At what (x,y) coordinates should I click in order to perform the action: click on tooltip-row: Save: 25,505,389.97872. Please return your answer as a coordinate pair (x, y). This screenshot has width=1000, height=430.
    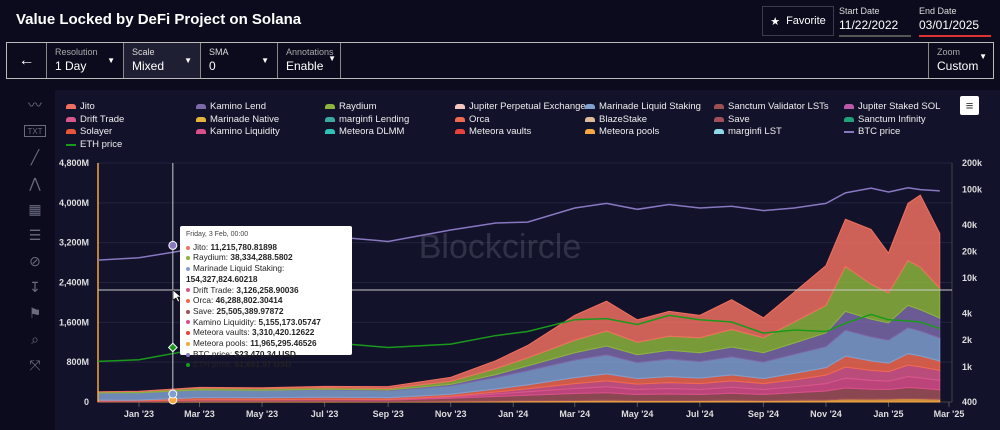
    Looking at the image, I should click on (266, 311).